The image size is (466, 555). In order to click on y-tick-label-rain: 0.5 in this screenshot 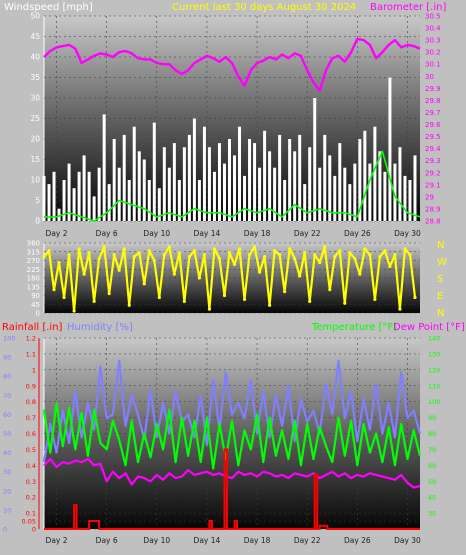, I will do `click(31, 450)`.